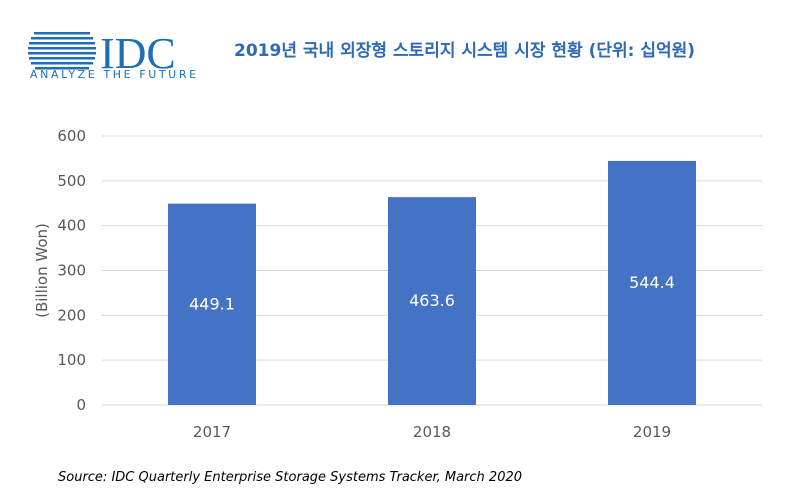 The width and height of the screenshot is (800, 496). Describe the element at coordinates (432, 432) in the screenshot. I see `x-tick-label: 2018` at that location.